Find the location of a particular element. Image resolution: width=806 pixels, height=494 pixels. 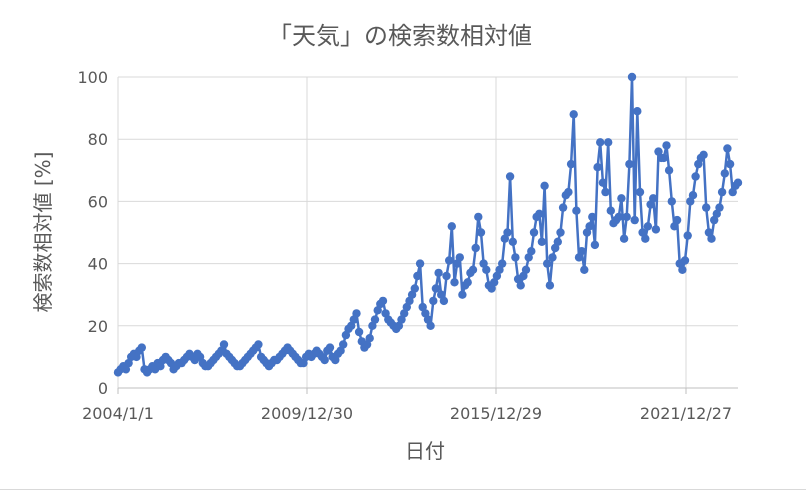

bottom-divider is located at coordinates (403, 489).